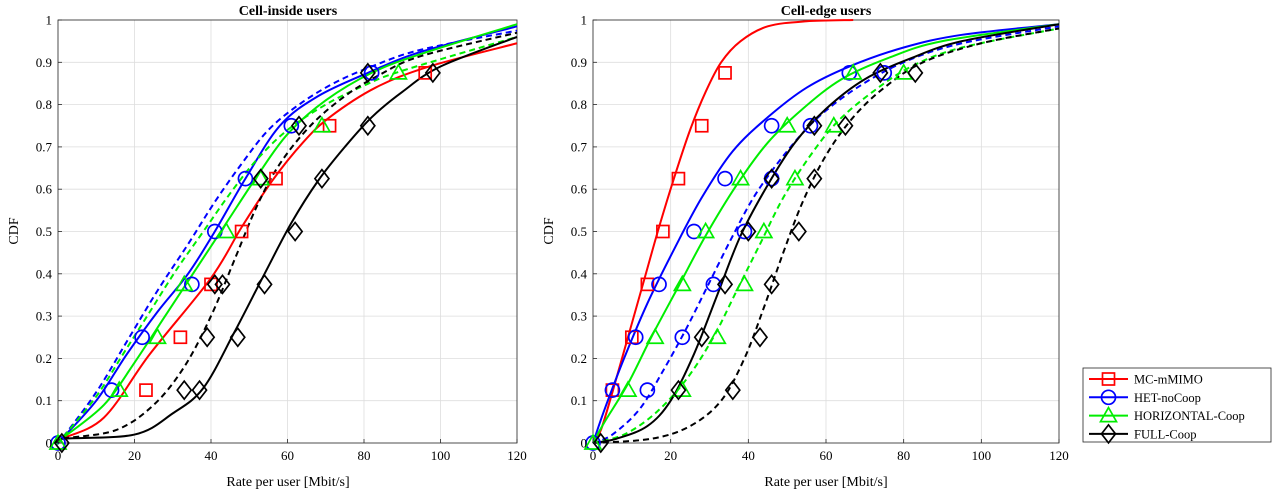 The width and height of the screenshot is (1278, 493). What do you see at coordinates (579, 316) in the screenshot?
I see `y-tick-label: 0.3` at bounding box center [579, 316].